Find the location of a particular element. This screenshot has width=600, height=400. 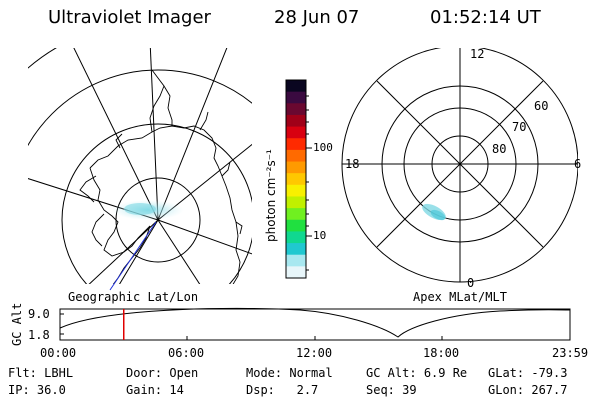

colorbar-label-10: 10 is located at coordinates (320, 235).